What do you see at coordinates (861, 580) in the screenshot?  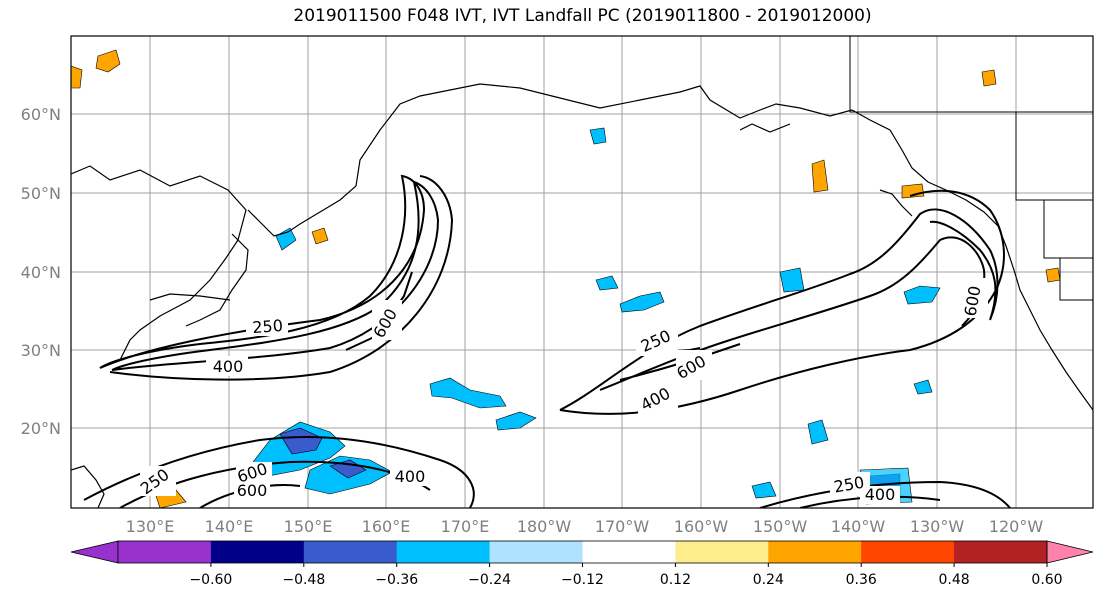 I see `colorbar-tick-label: 0.36` at bounding box center [861, 580].